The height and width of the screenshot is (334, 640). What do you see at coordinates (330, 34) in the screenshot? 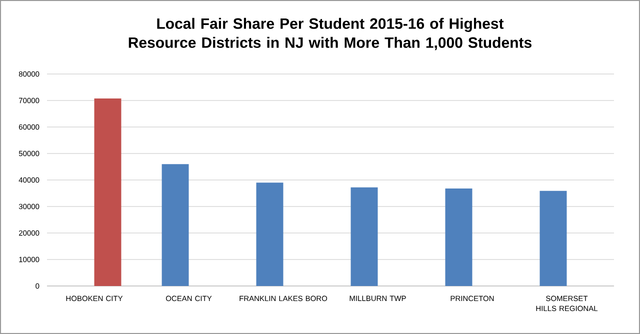
I see `chart-title: Local Fair Share Per Student 2015-16 of Highest Resource Districts in NJ with More Than 1,000 Students` at bounding box center [330, 34].